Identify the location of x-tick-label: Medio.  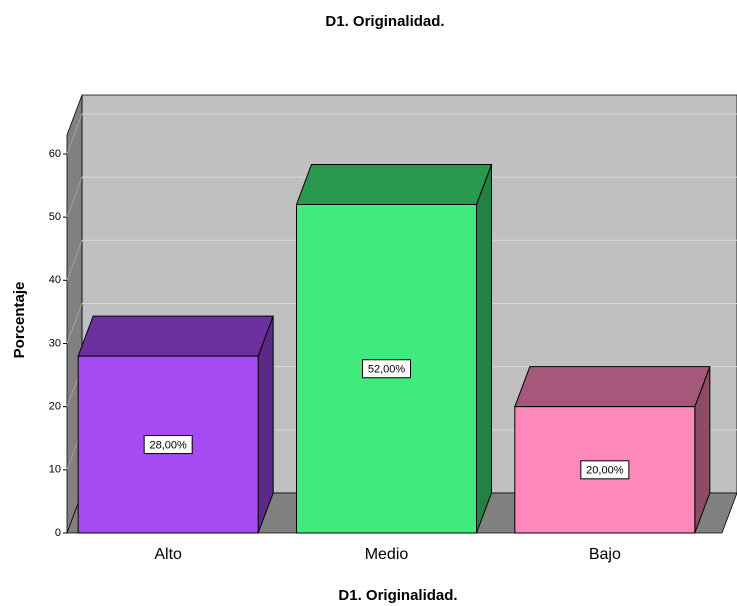
(387, 554).